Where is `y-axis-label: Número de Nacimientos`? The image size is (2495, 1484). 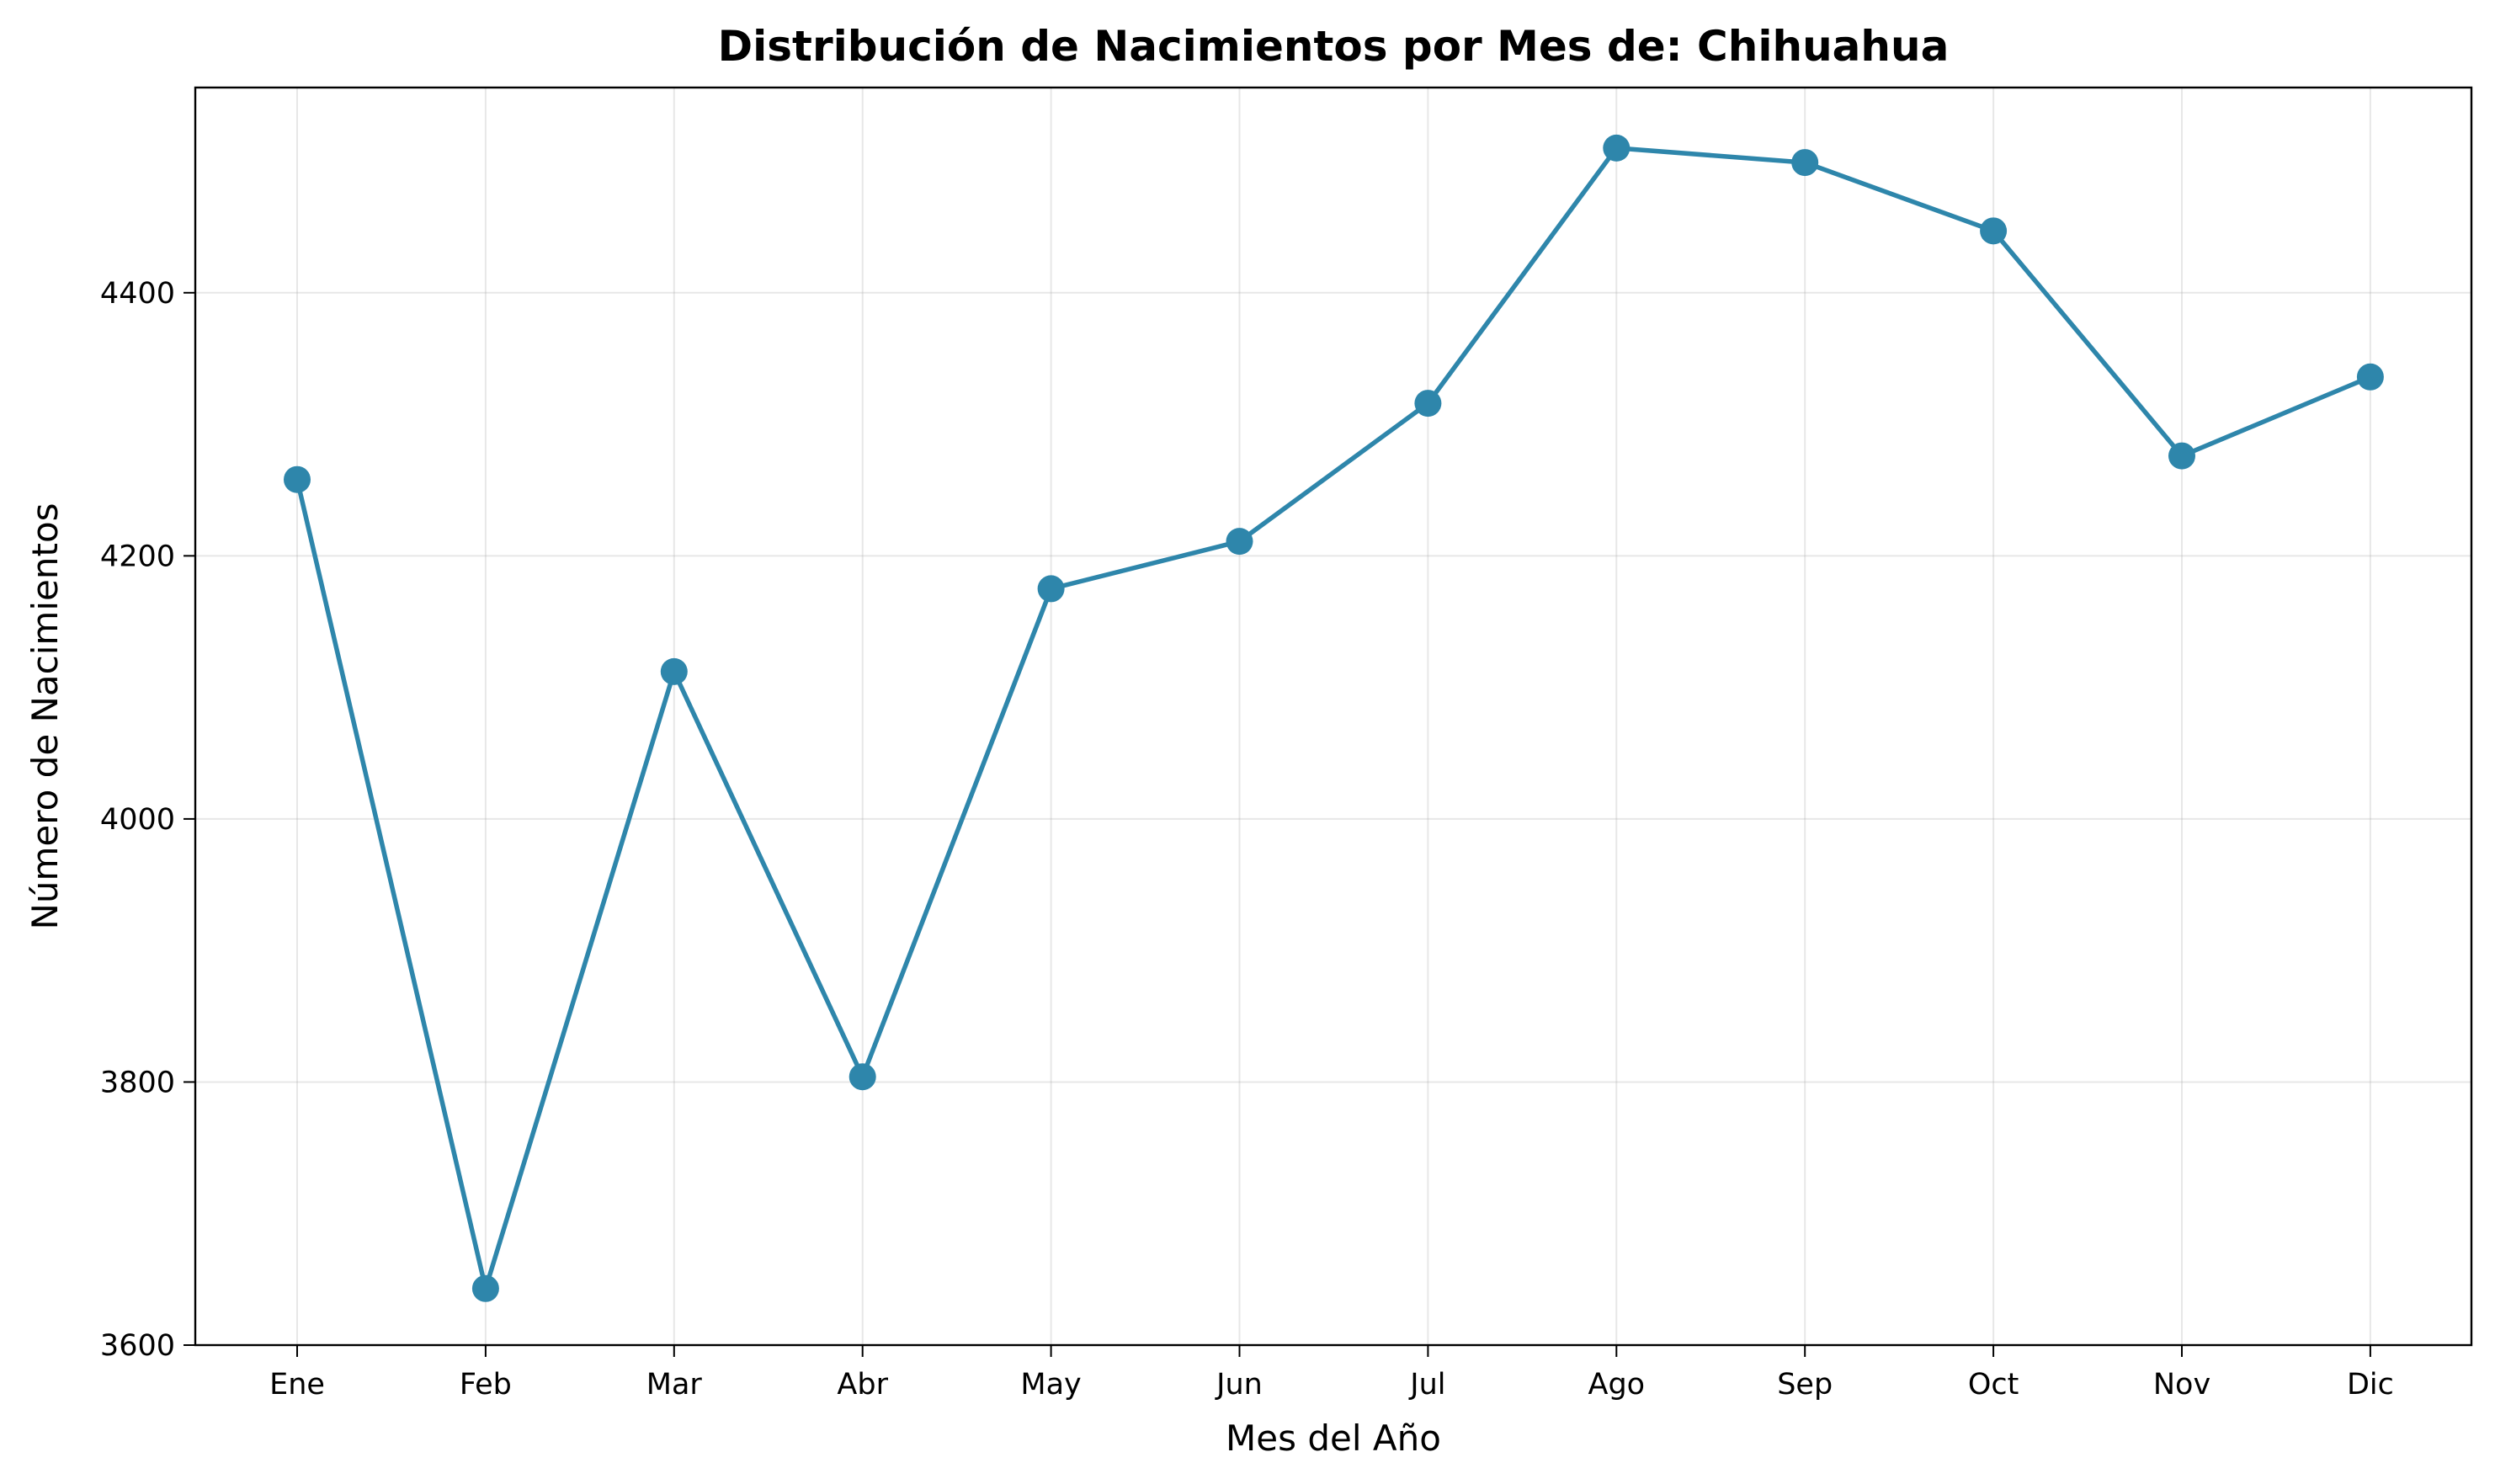 y-axis-label: Número de Nacimientos is located at coordinates (45, 716).